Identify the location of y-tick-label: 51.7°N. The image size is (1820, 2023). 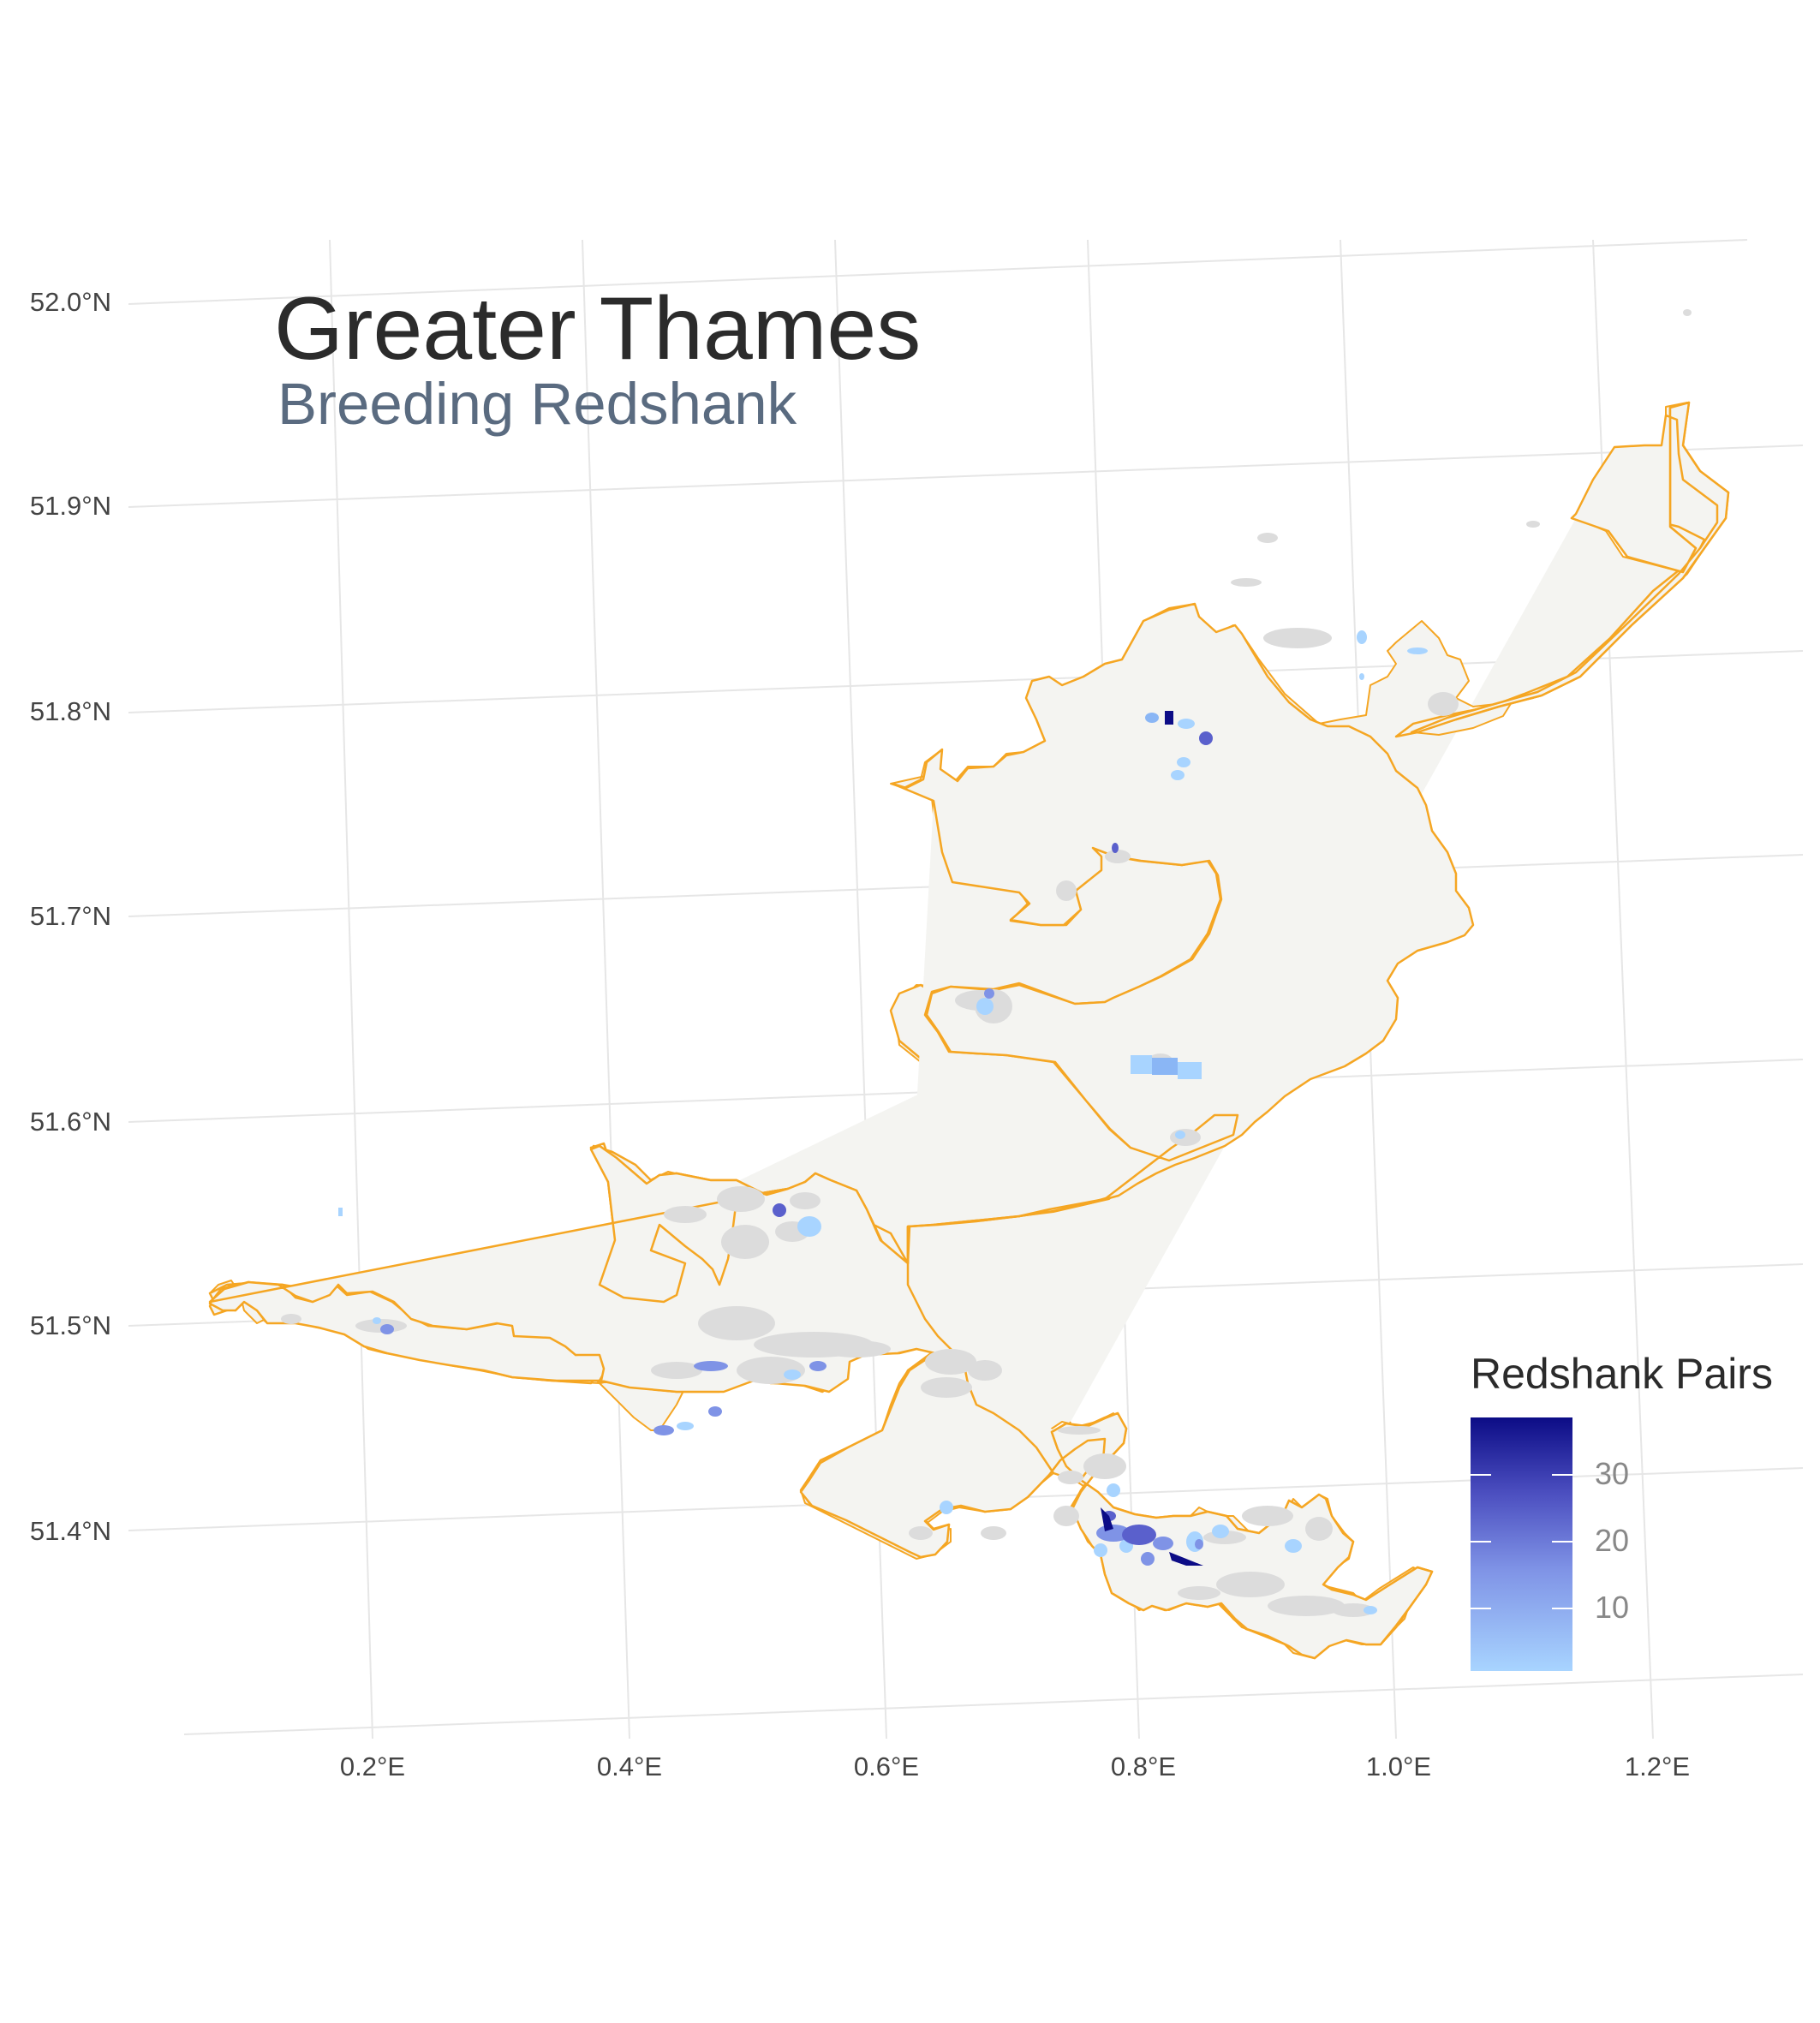
(70, 916).